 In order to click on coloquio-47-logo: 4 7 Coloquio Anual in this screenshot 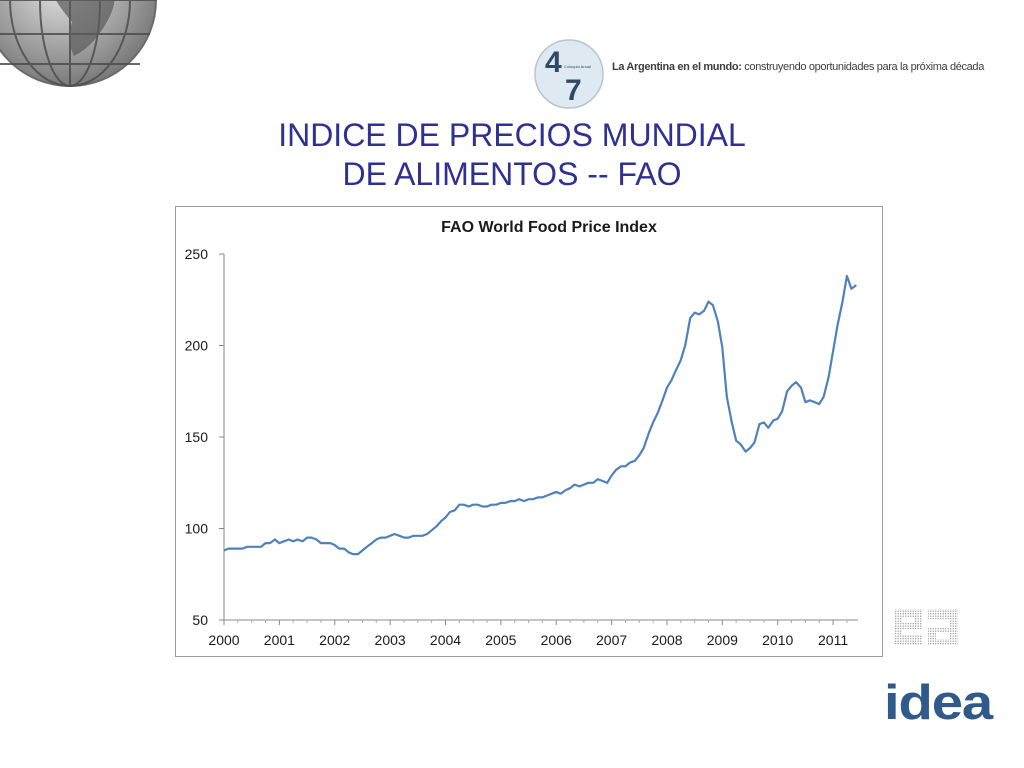, I will do `click(569, 74)`.